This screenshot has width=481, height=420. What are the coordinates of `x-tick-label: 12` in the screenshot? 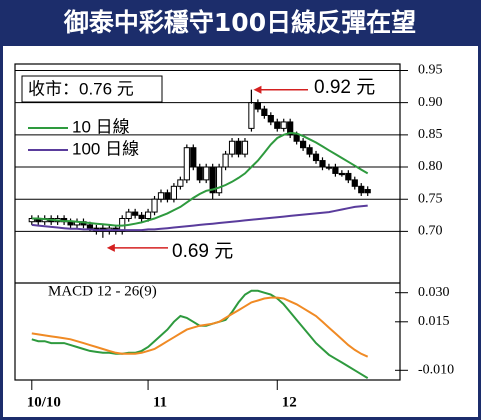 It's located at (289, 402).